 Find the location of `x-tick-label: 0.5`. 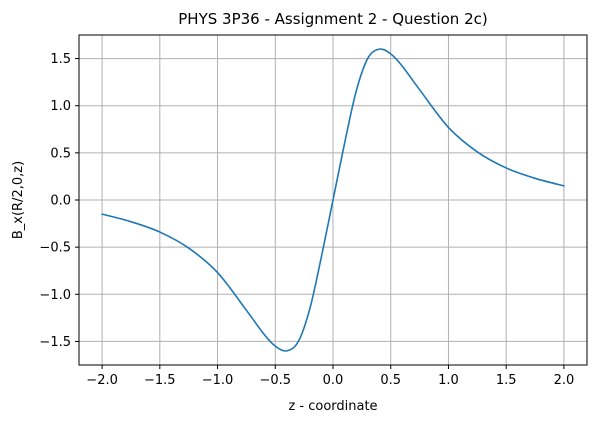

x-tick-label: 0.5 is located at coordinates (390, 380).